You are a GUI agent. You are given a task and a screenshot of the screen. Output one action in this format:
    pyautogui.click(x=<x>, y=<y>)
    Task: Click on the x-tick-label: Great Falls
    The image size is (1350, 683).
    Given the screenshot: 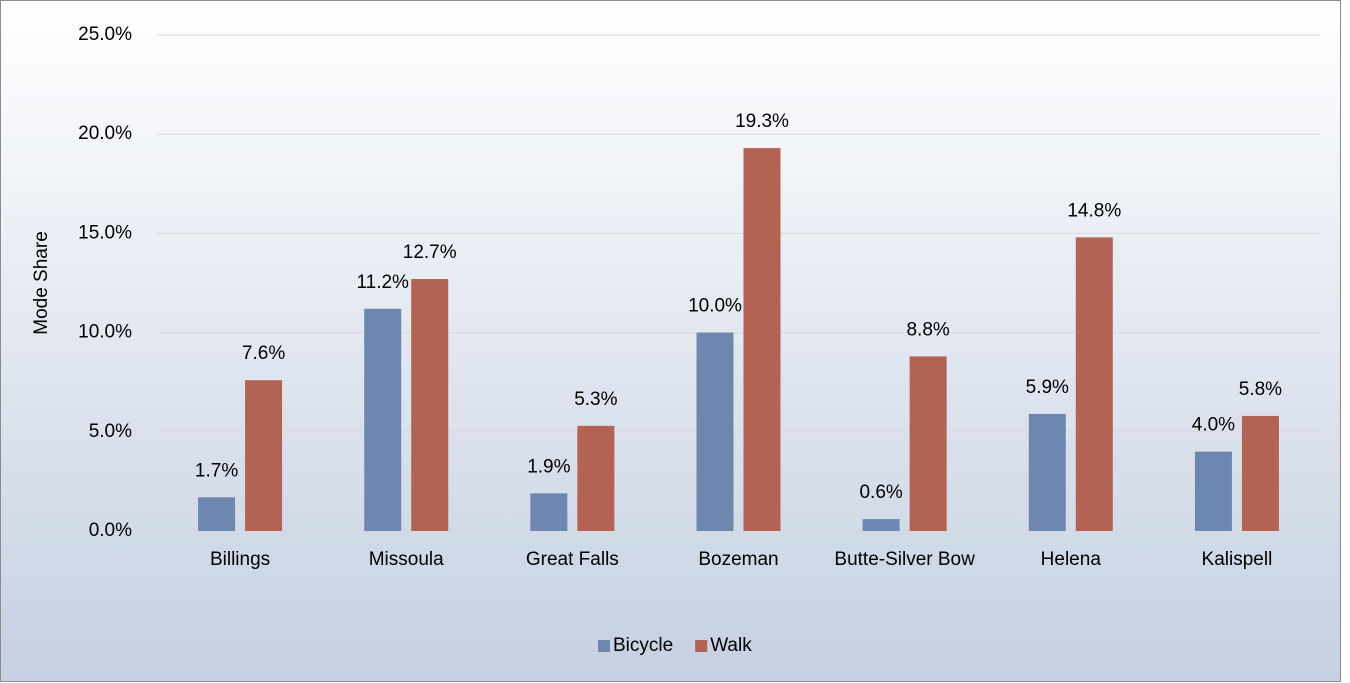 What is the action you would take?
    pyautogui.click(x=572, y=559)
    